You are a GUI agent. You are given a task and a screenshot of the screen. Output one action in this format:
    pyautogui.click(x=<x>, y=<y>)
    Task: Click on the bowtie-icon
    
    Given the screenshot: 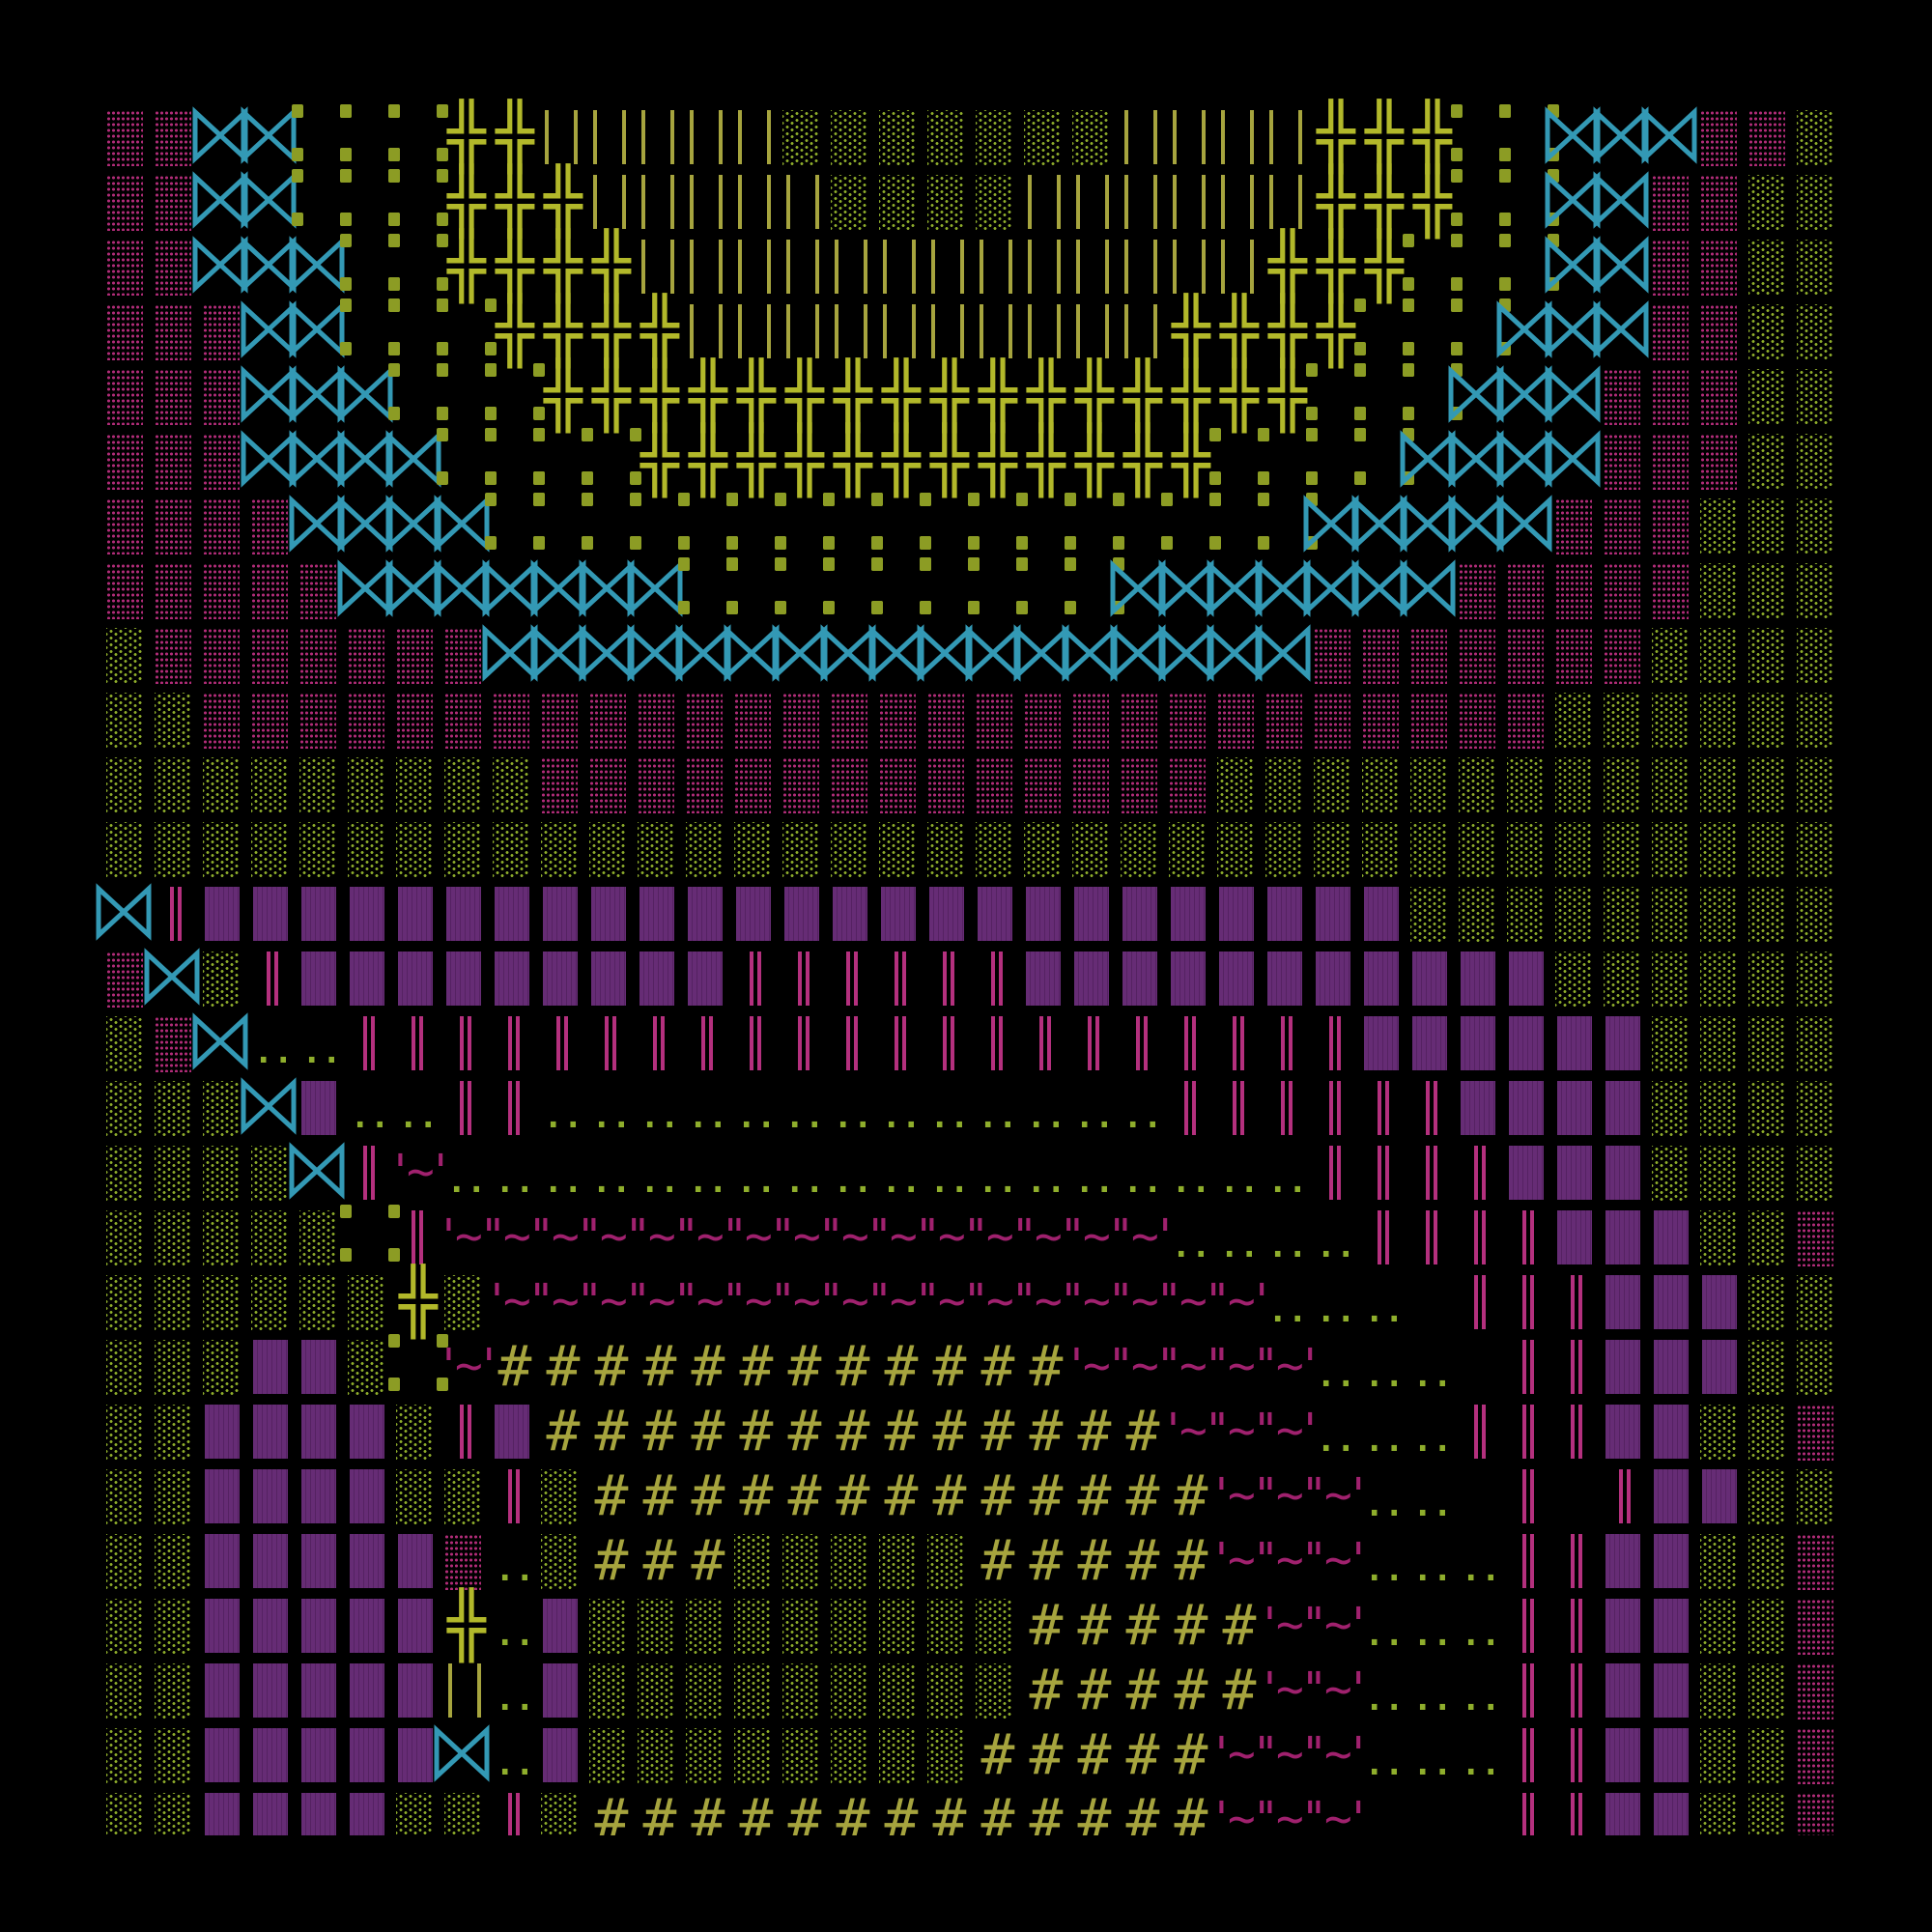 What is the action you would take?
    pyautogui.click(x=462, y=1753)
    